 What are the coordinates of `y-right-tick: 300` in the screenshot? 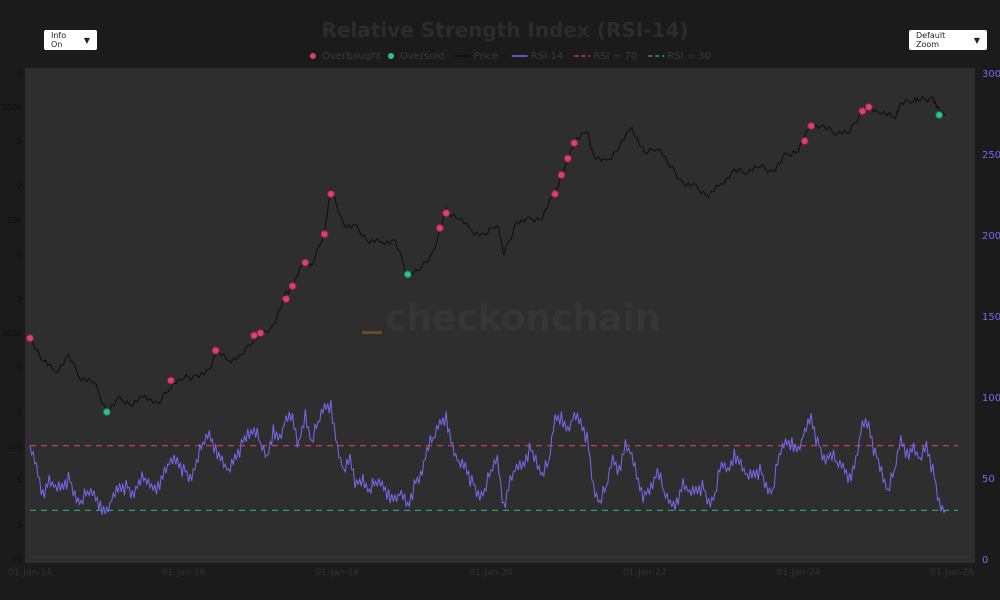 It's located at (991, 74).